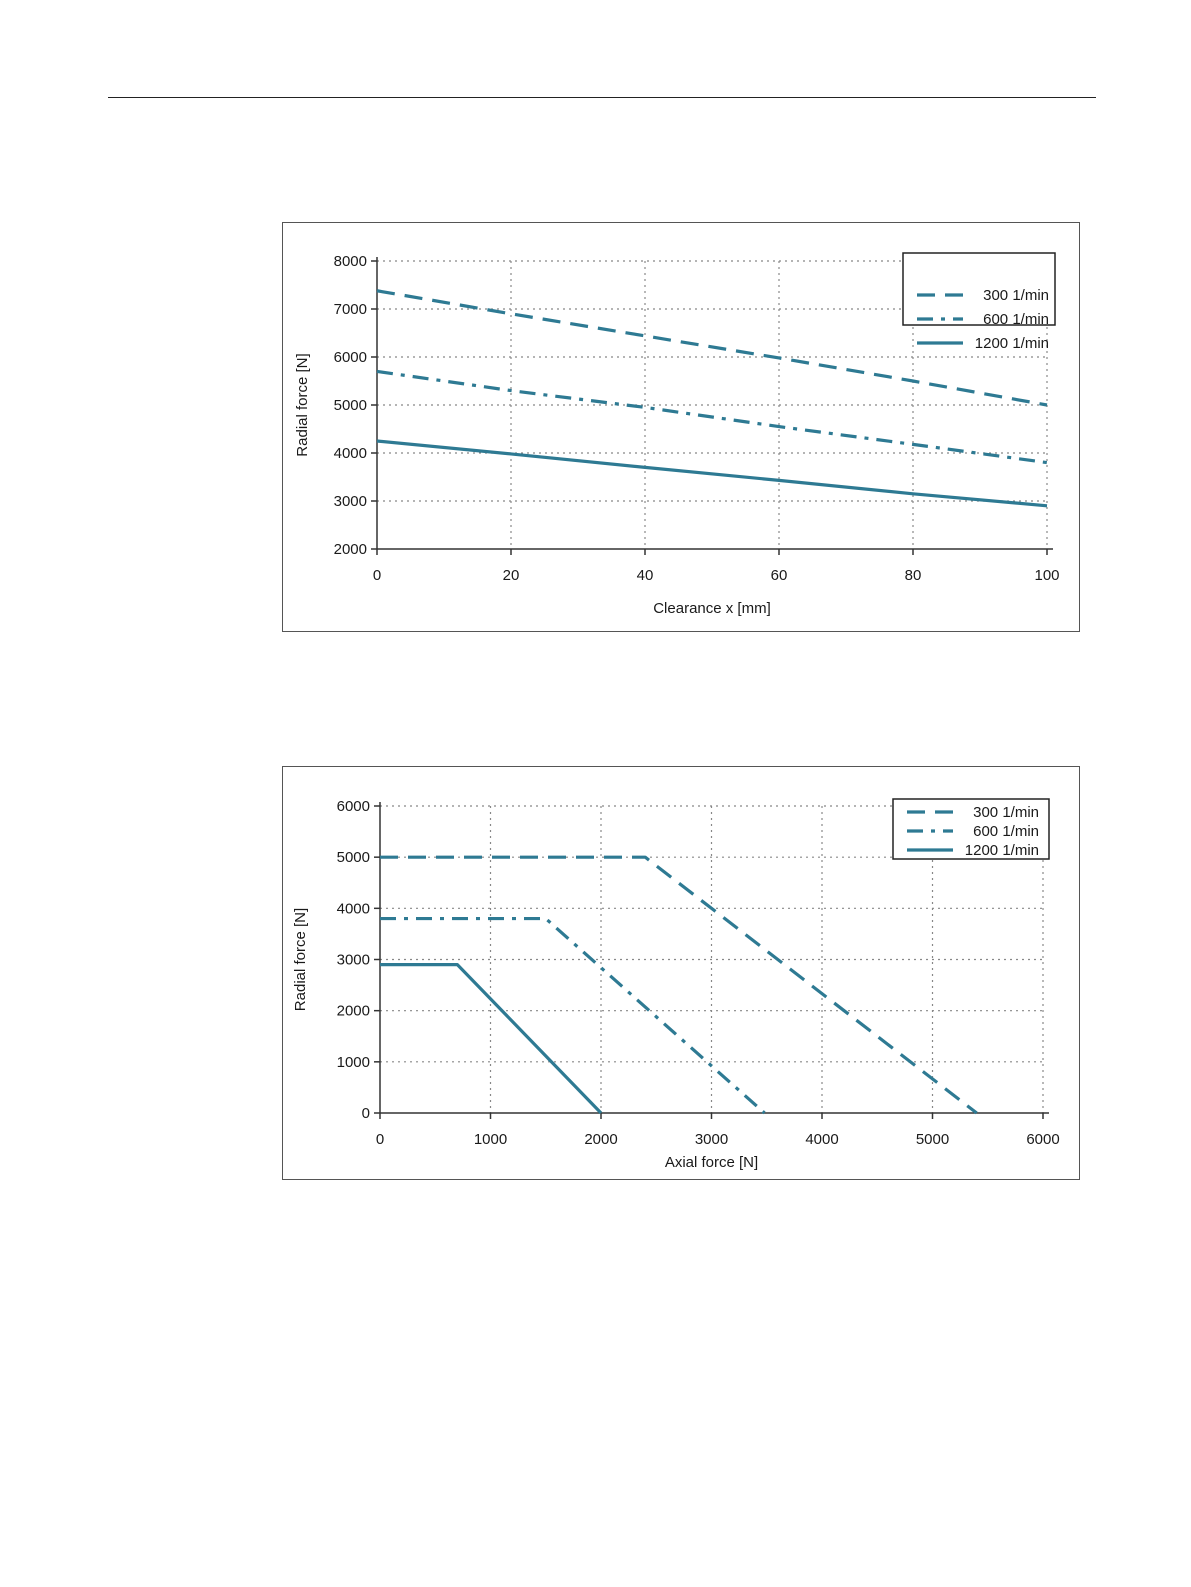  Describe the element at coordinates (1006, 831) in the screenshot. I see `chart2-legend-label: 600 1/min` at that location.